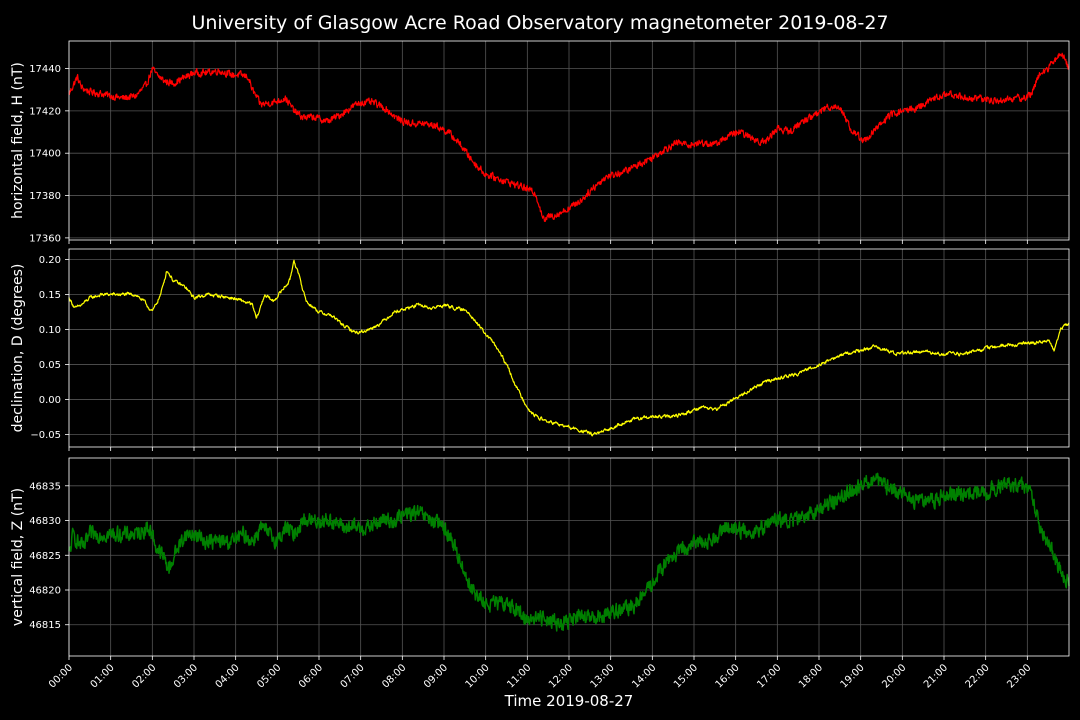  What do you see at coordinates (45, 154) in the screenshot?
I see `y-tick-label: 17400` at bounding box center [45, 154].